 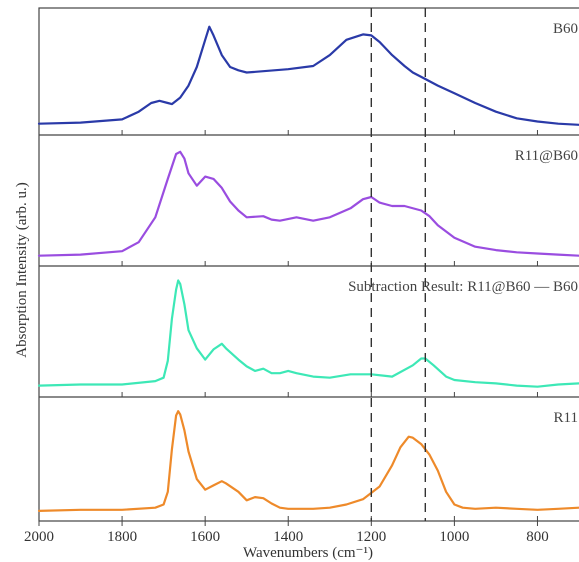 I want to click on x-tick-label: 1800, so click(x=122, y=537).